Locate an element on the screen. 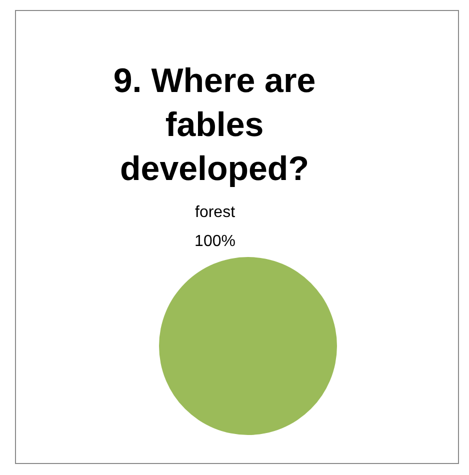 This screenshot has height=475, width=469. data-label: 100% is located at coordinates (215, 241).